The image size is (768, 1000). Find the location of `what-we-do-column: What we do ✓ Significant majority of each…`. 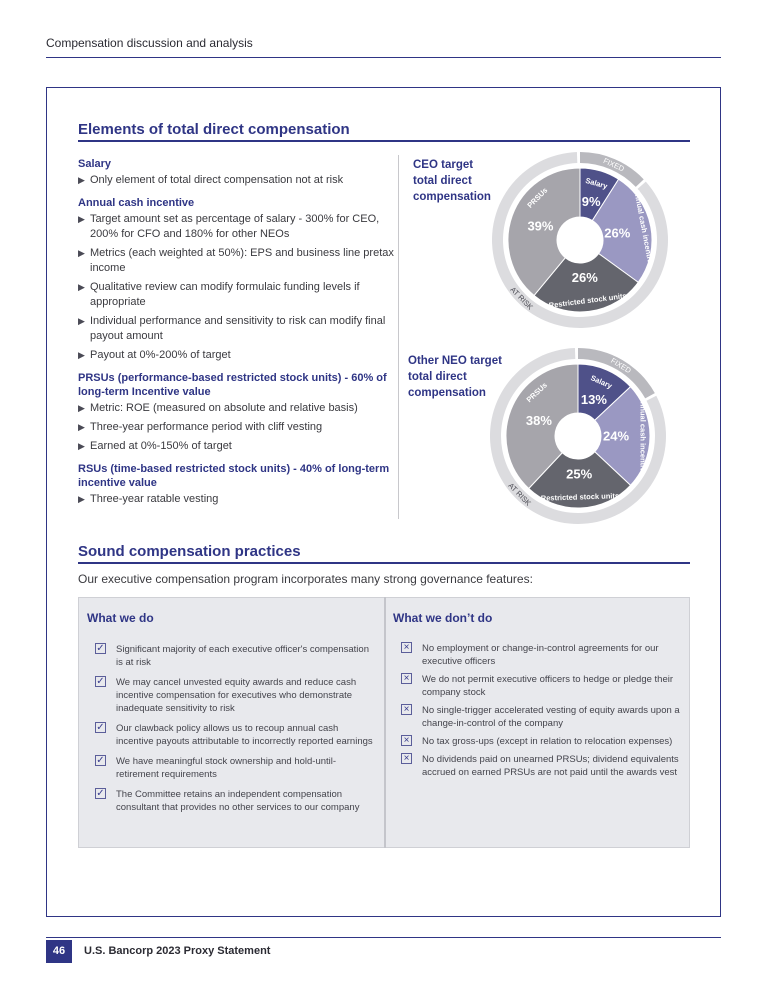

what-we-do-column: What we do ✓ Significant majority of each… is located at coordinates (232, 716).